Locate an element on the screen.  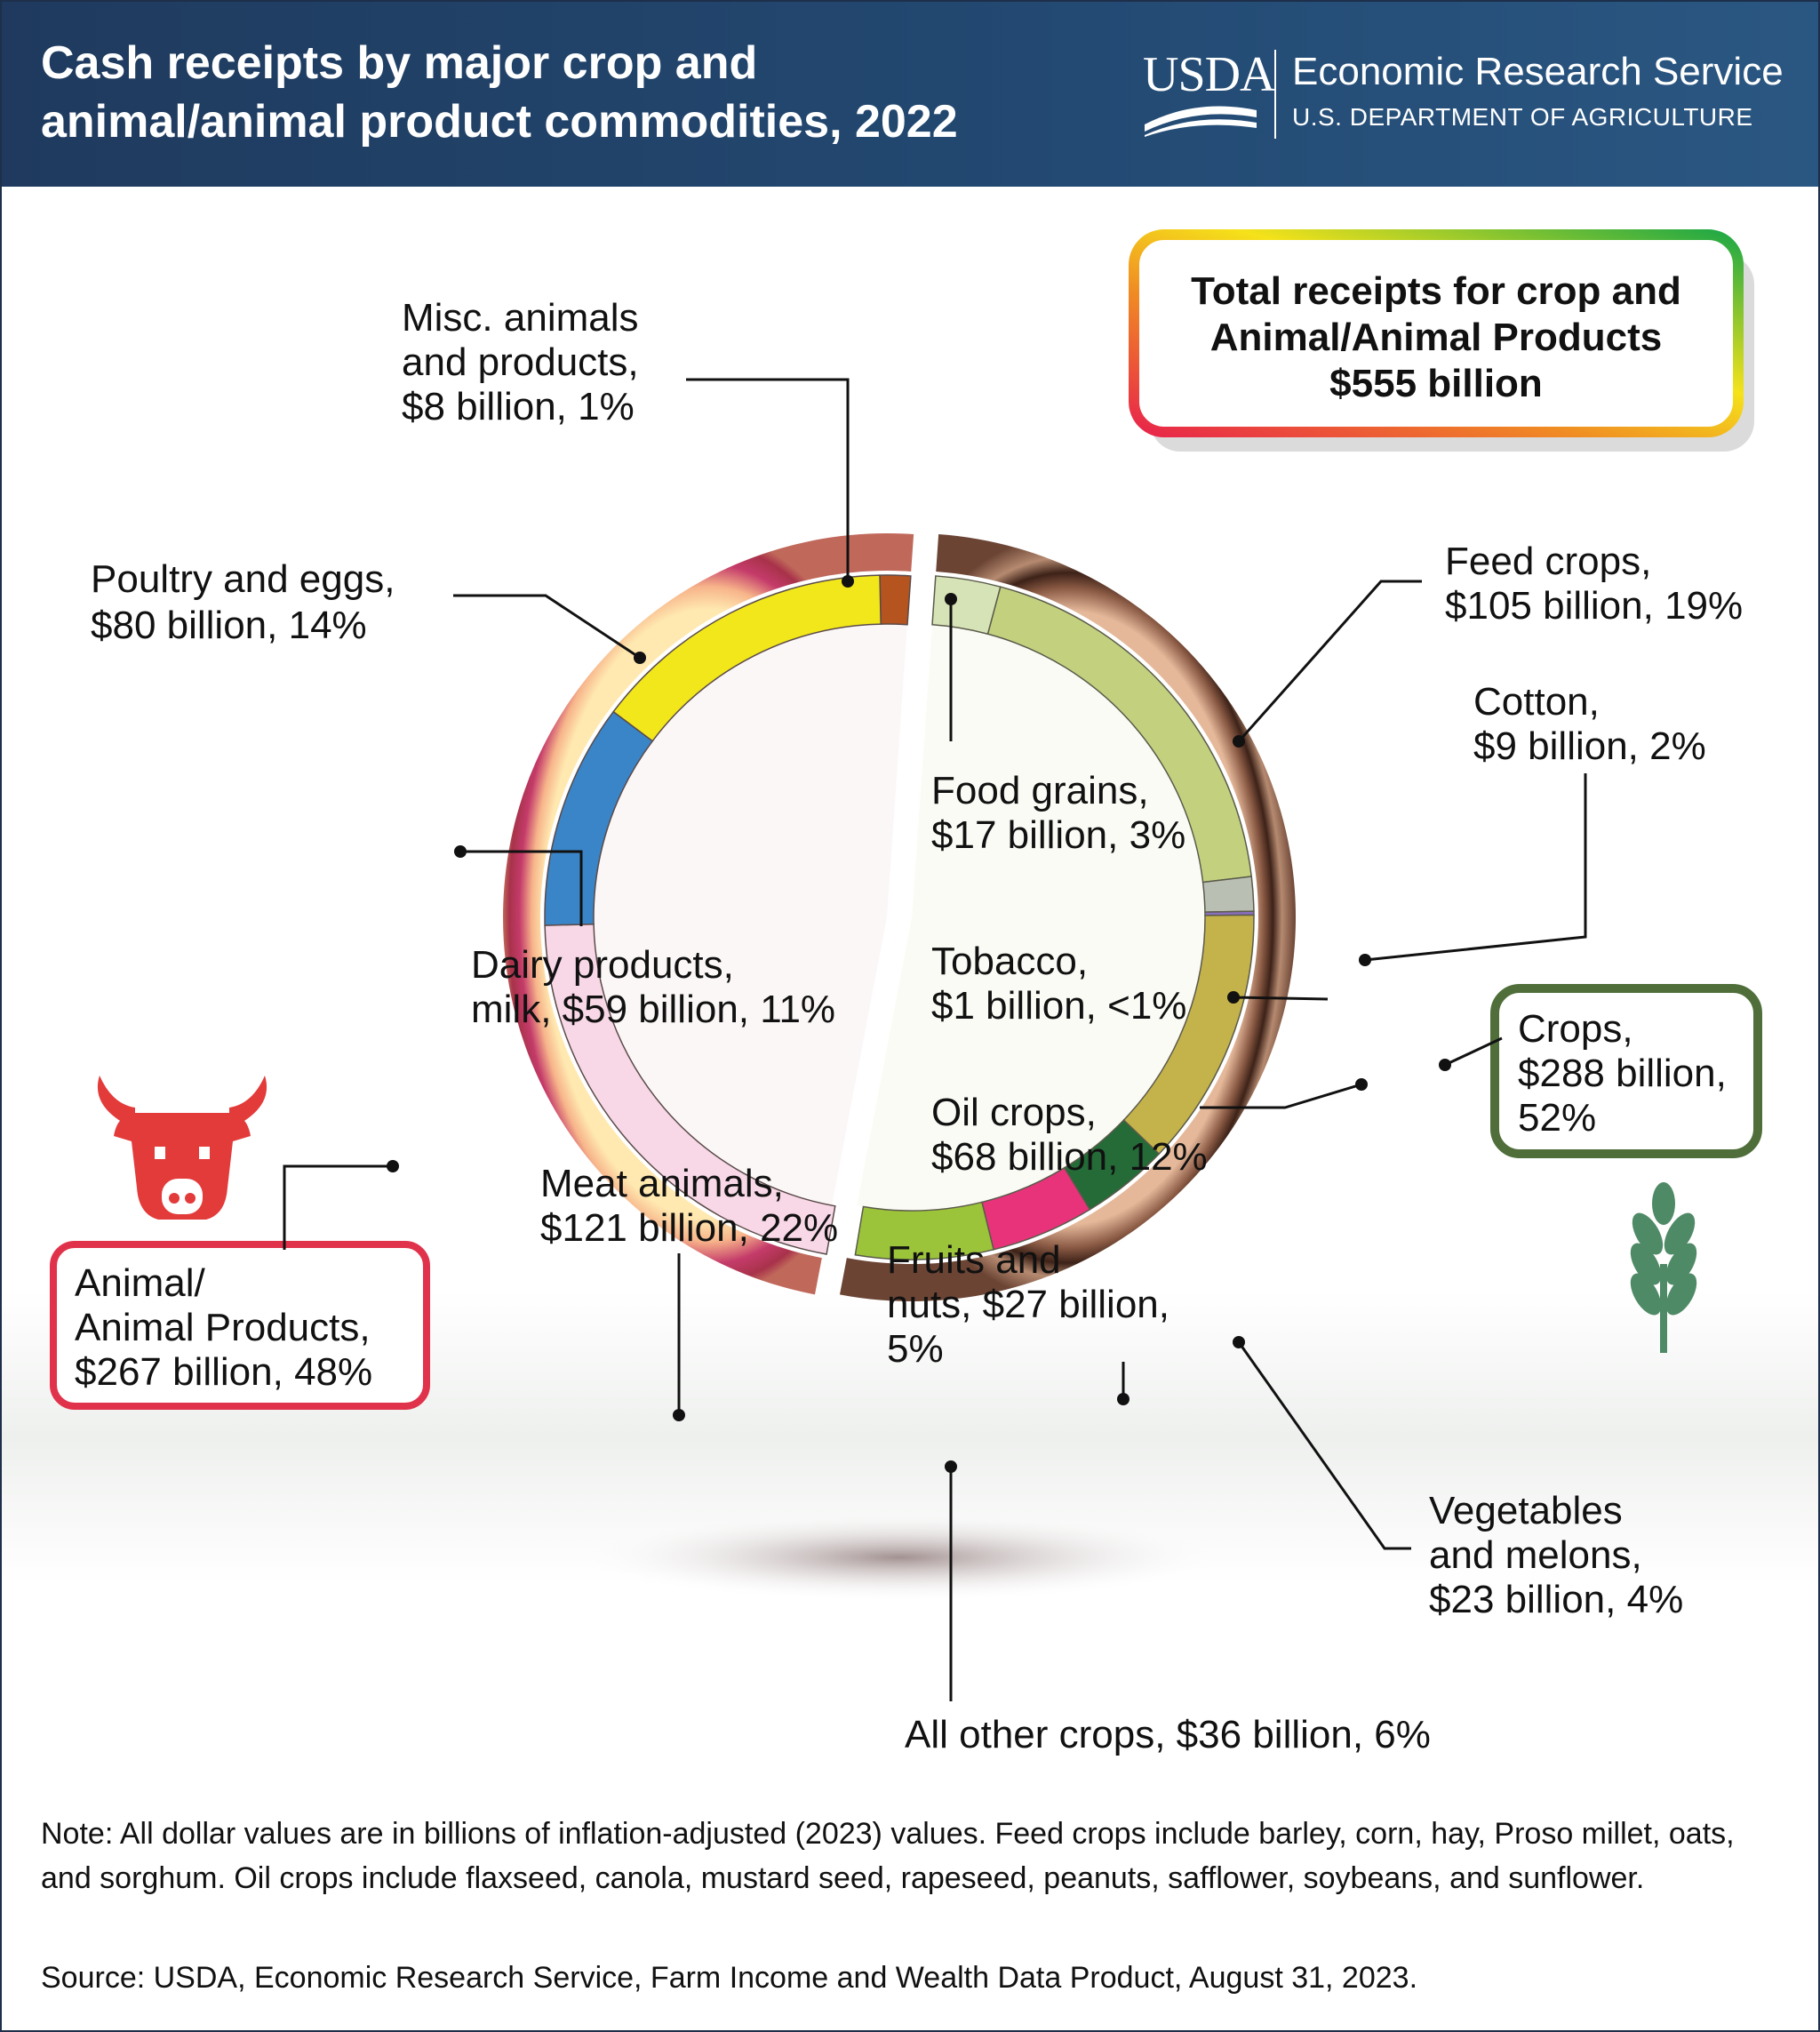
feed-label-1: Feed crops, is located at coordinates (1548, 561).